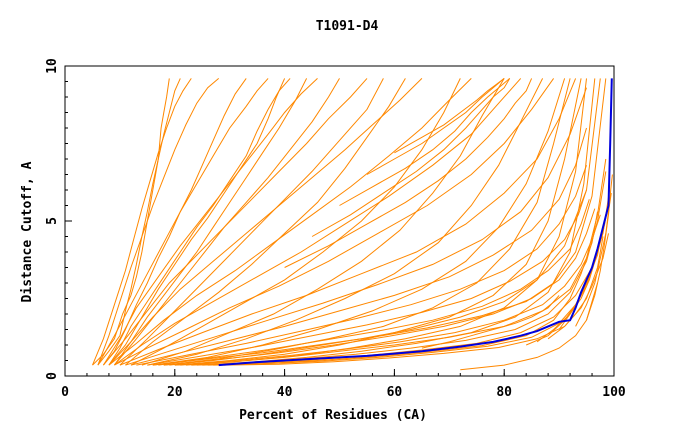 This screenshot has width=680, height=440. Describe the element at coordinates (347, 26) in the screenshot. I see `chart-title: T1091-D4` at that location.